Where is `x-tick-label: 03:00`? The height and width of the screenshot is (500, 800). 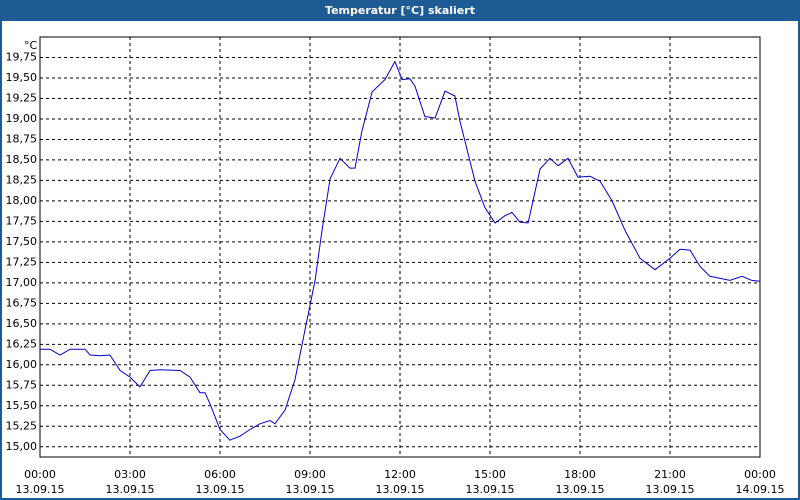 x-tick-label: 03:00 is located at coordinates (130, 474).